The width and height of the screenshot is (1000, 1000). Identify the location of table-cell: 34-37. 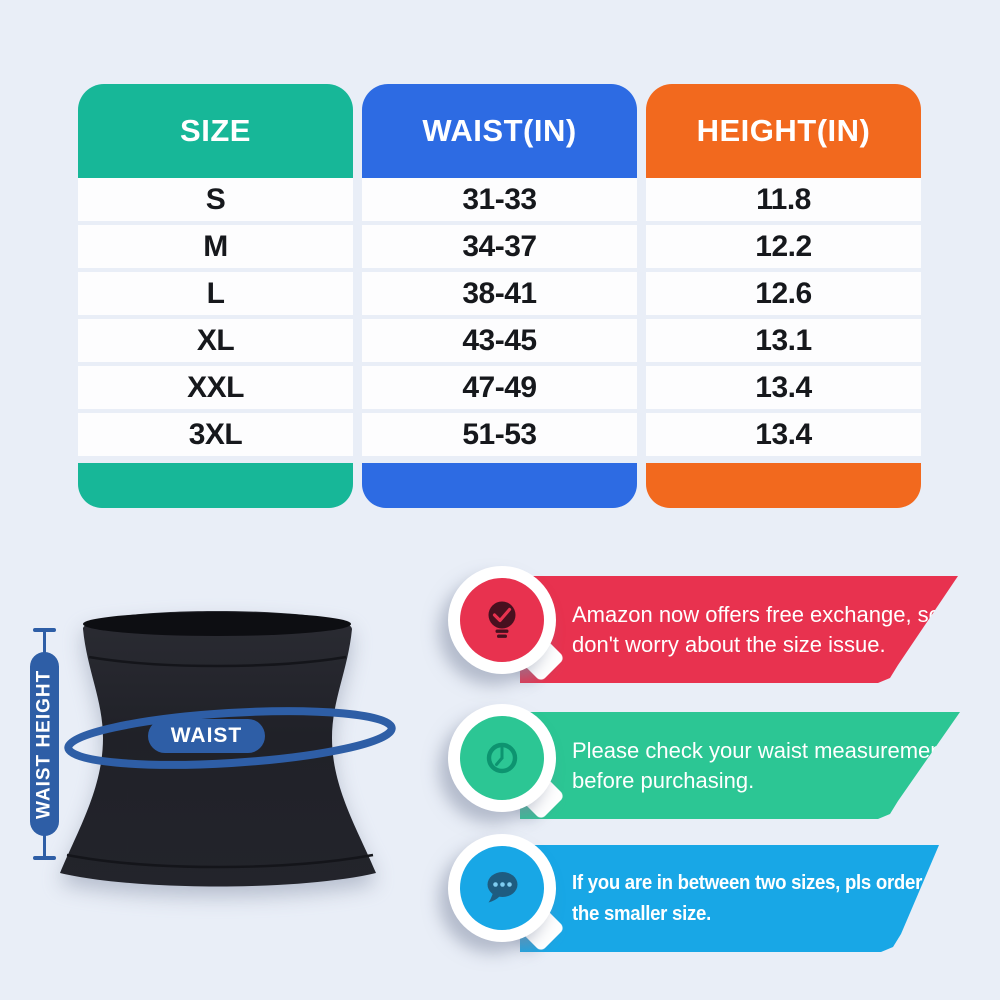
(499, 246).